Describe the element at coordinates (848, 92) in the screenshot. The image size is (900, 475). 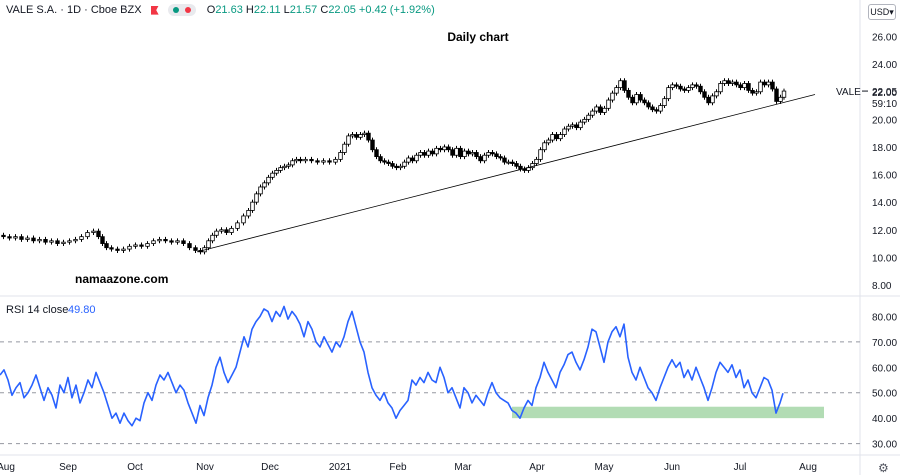
I see `last-price-symbol: VALE` at that location.